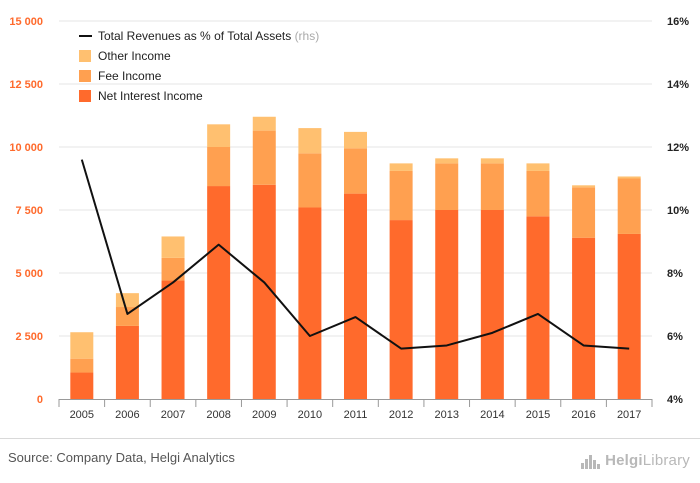  What do you see at coordinates (356, 415) in the screenshot?
I see `x-tick-label: 2011` at bounding box center [356, 415].